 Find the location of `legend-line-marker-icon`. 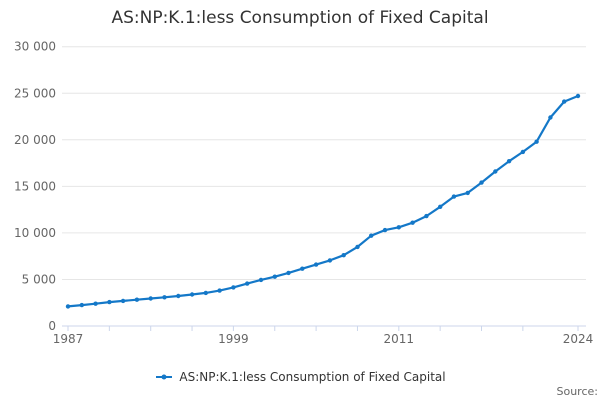

legend-line-marker-icon is located at coordinates (164, 377).